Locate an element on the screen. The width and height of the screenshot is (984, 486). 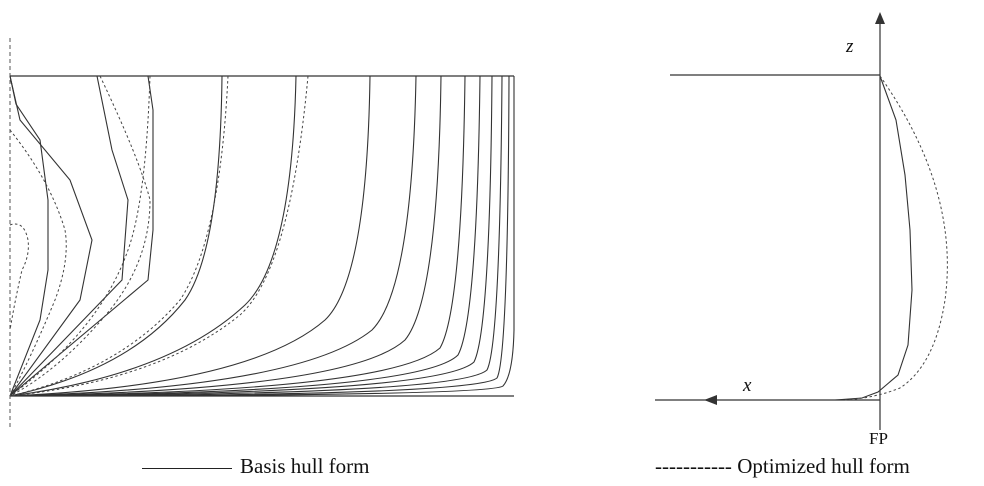
legend-basis-label: Basis hull form is located at coordinates (305, 466).